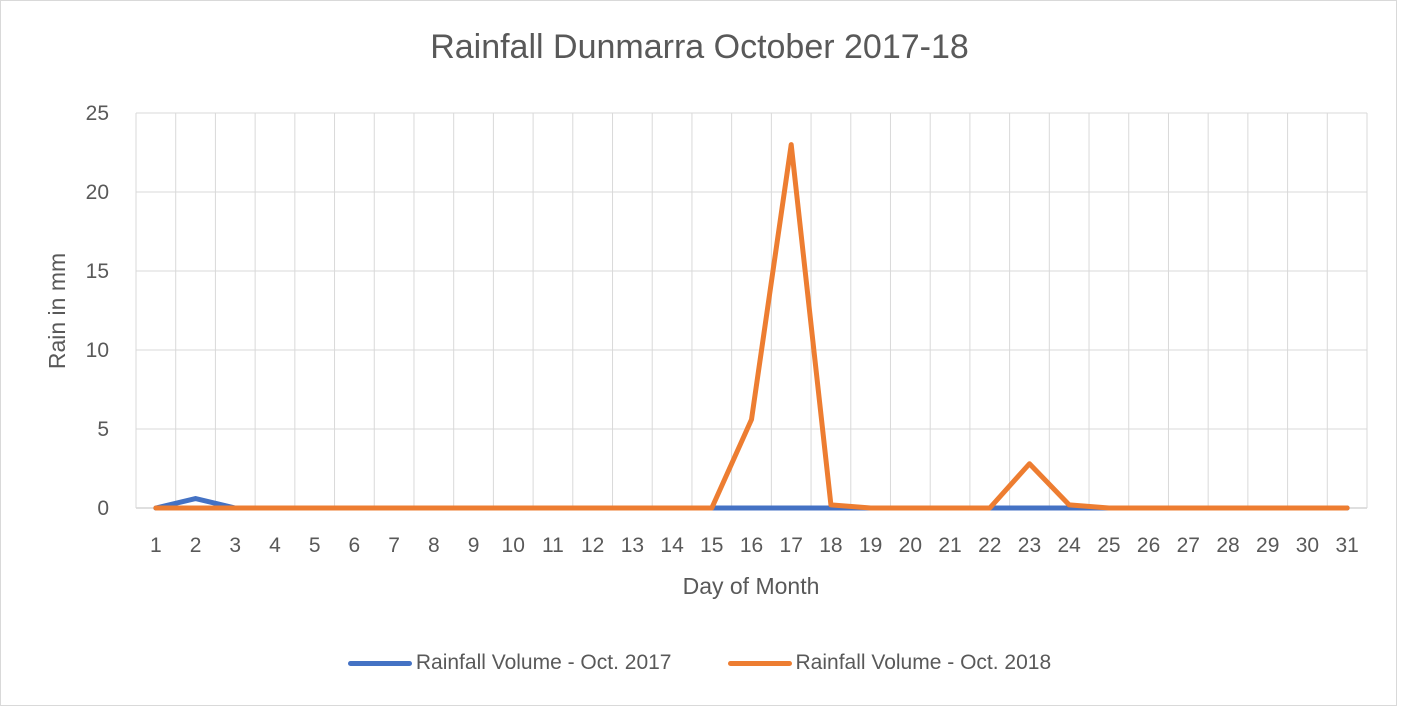 This screenshot has width=1405, height=709. What do you see at coordinates (1108, 545) in the screenshot?
I see `x-tick-label: 25` at bounding box center [1108, 545].